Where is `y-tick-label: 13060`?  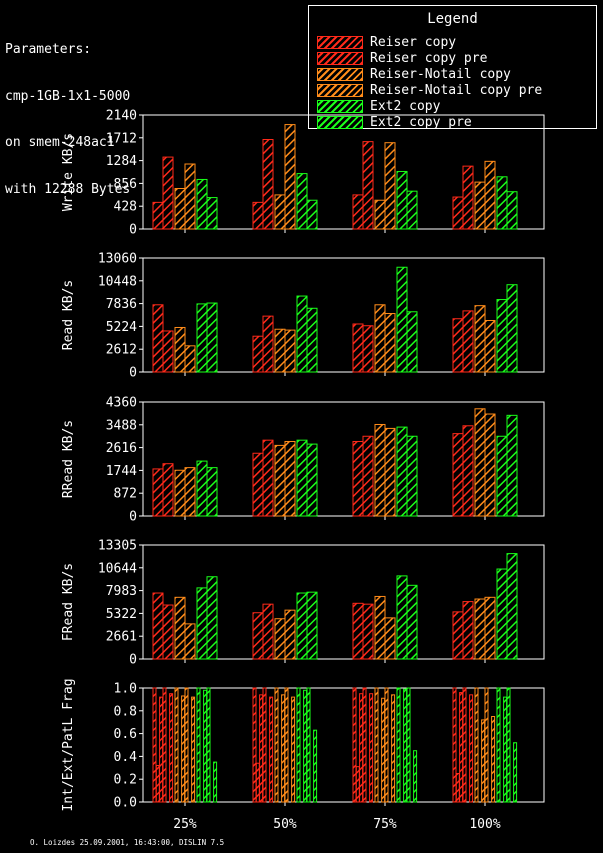 y-tick-label: 13060 is located at coordinates (117, 259).